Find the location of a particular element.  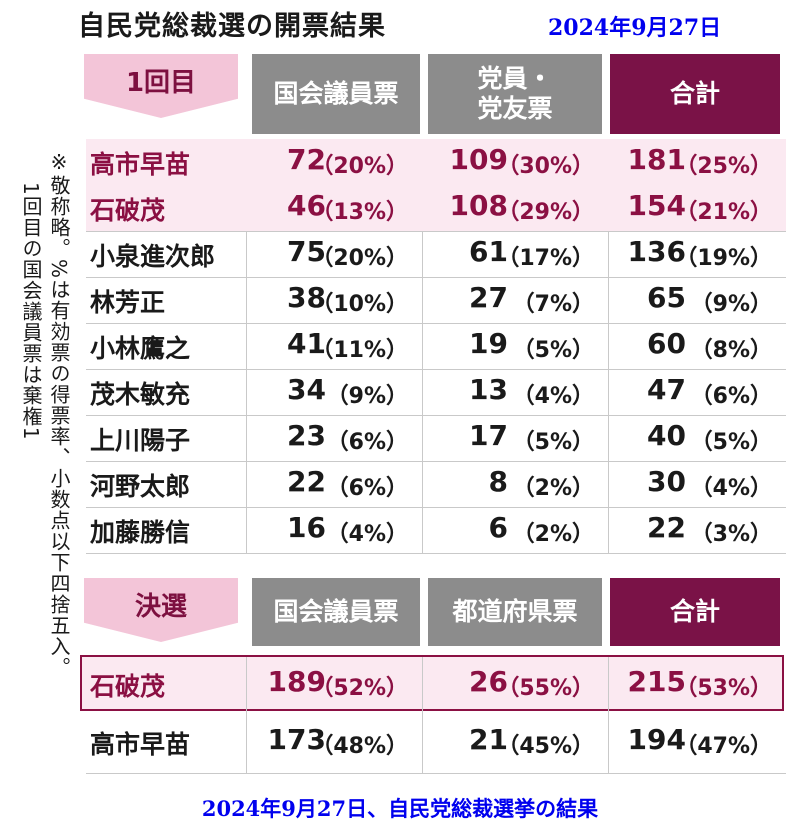

vote-count: 17 is located at coordinates (488, 435).